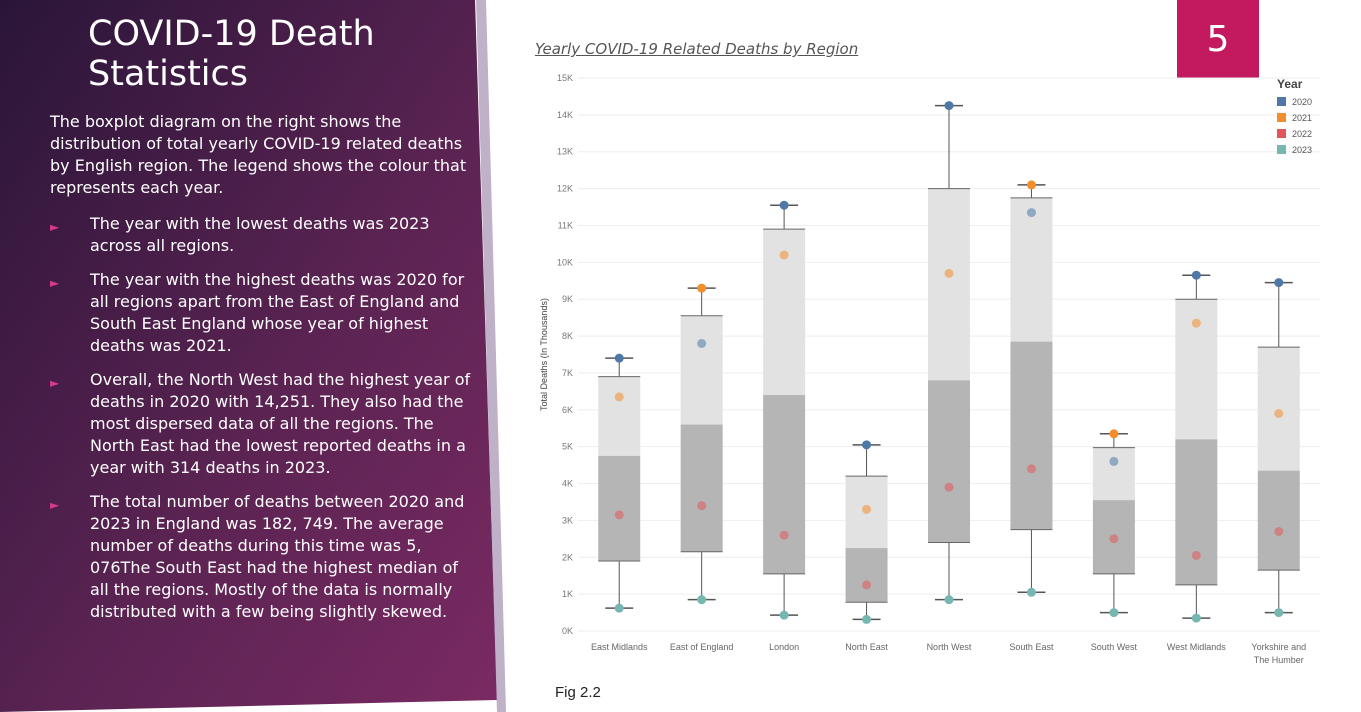 The height and width of the screenshot is (712, 1361). What do you see at coordinates (619, 647) in the screenshot?
I see `x-tick-label: East Midlands` at bounding box center [619, 647].